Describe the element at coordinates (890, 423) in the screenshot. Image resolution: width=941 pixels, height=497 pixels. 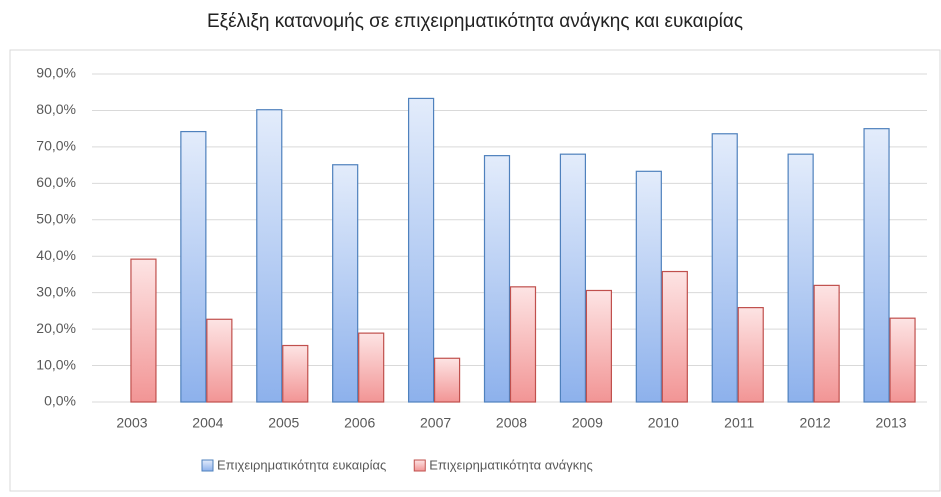
I see `x-tick-label: 2013` at that location.